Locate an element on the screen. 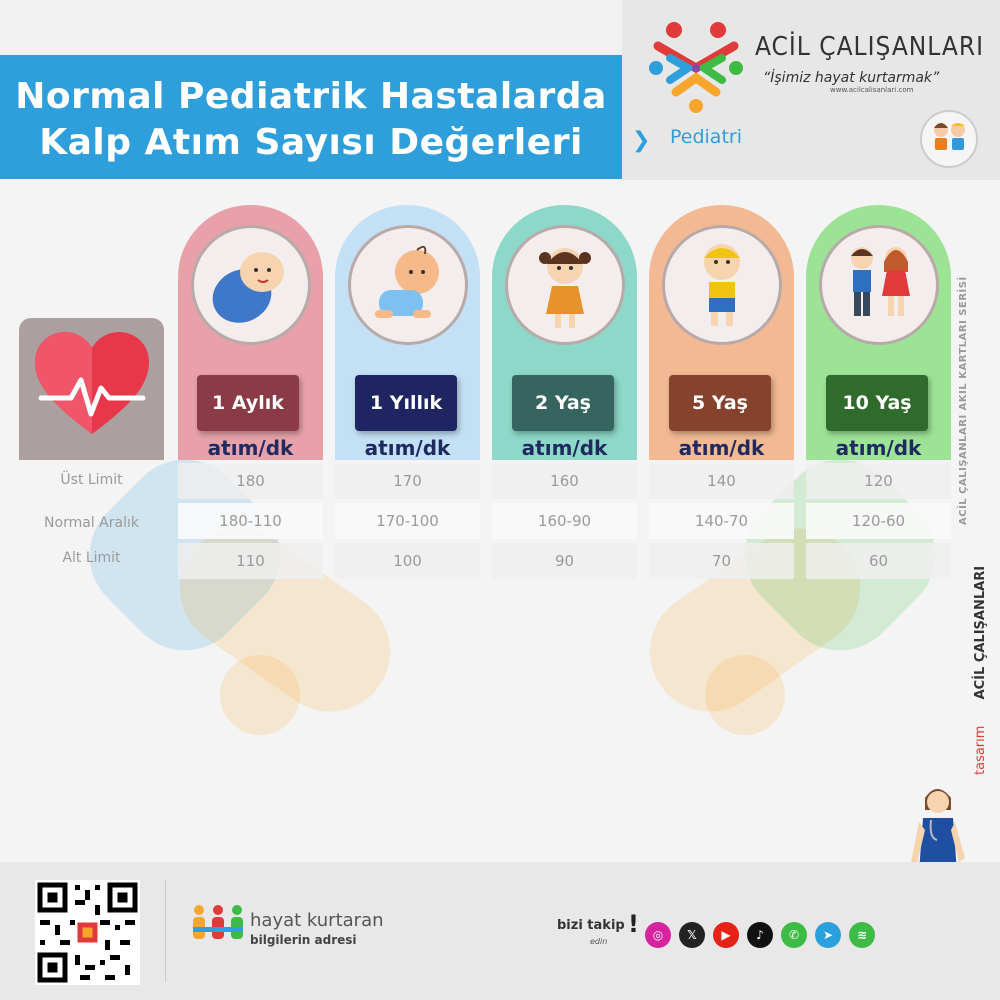  tiktok-icon: ♪ is located at coordinates (760, 935).